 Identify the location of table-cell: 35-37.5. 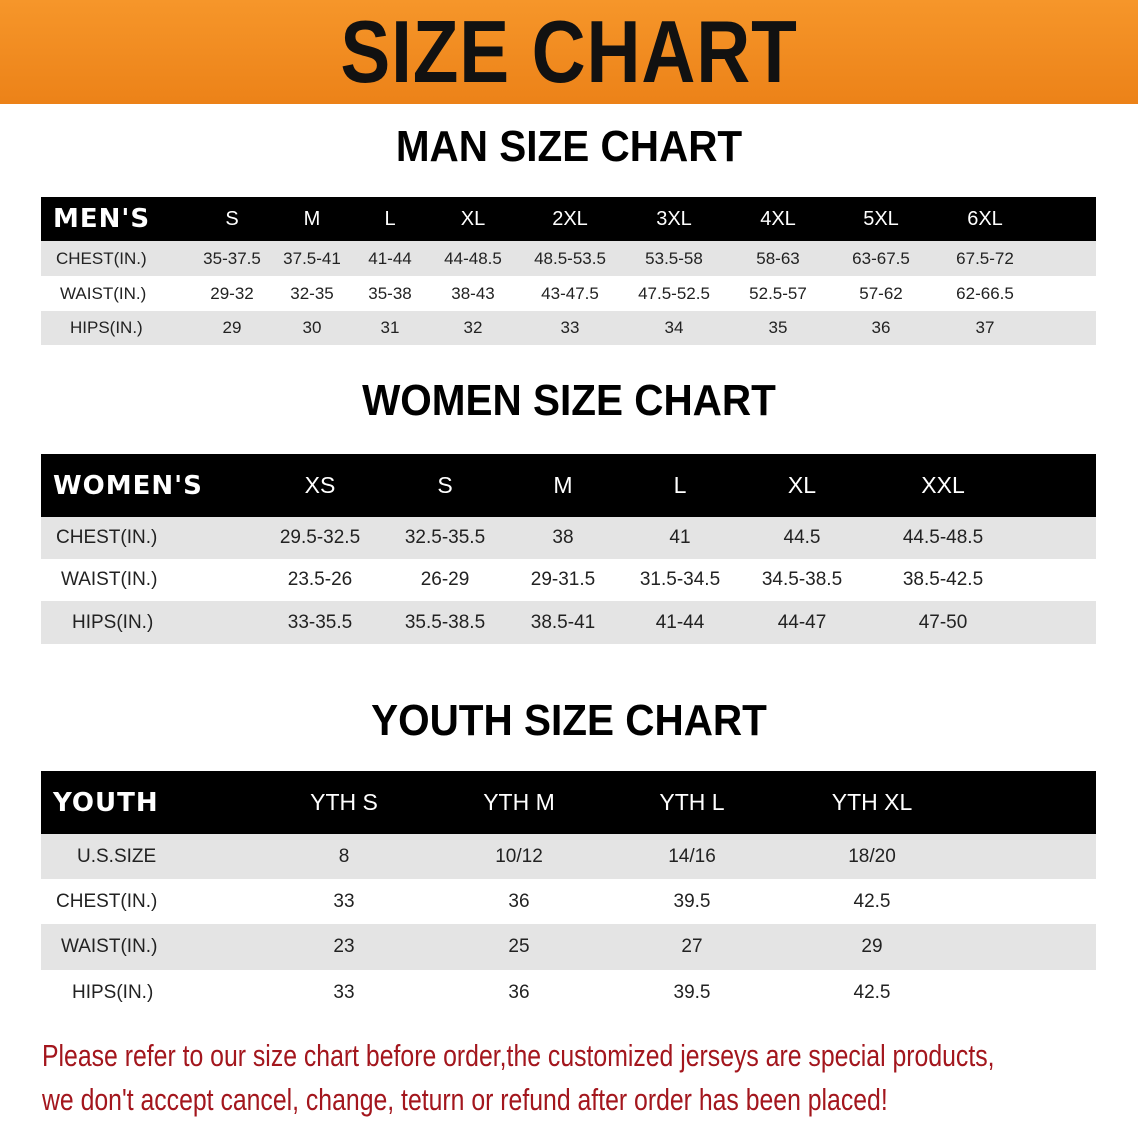
(232, 258).